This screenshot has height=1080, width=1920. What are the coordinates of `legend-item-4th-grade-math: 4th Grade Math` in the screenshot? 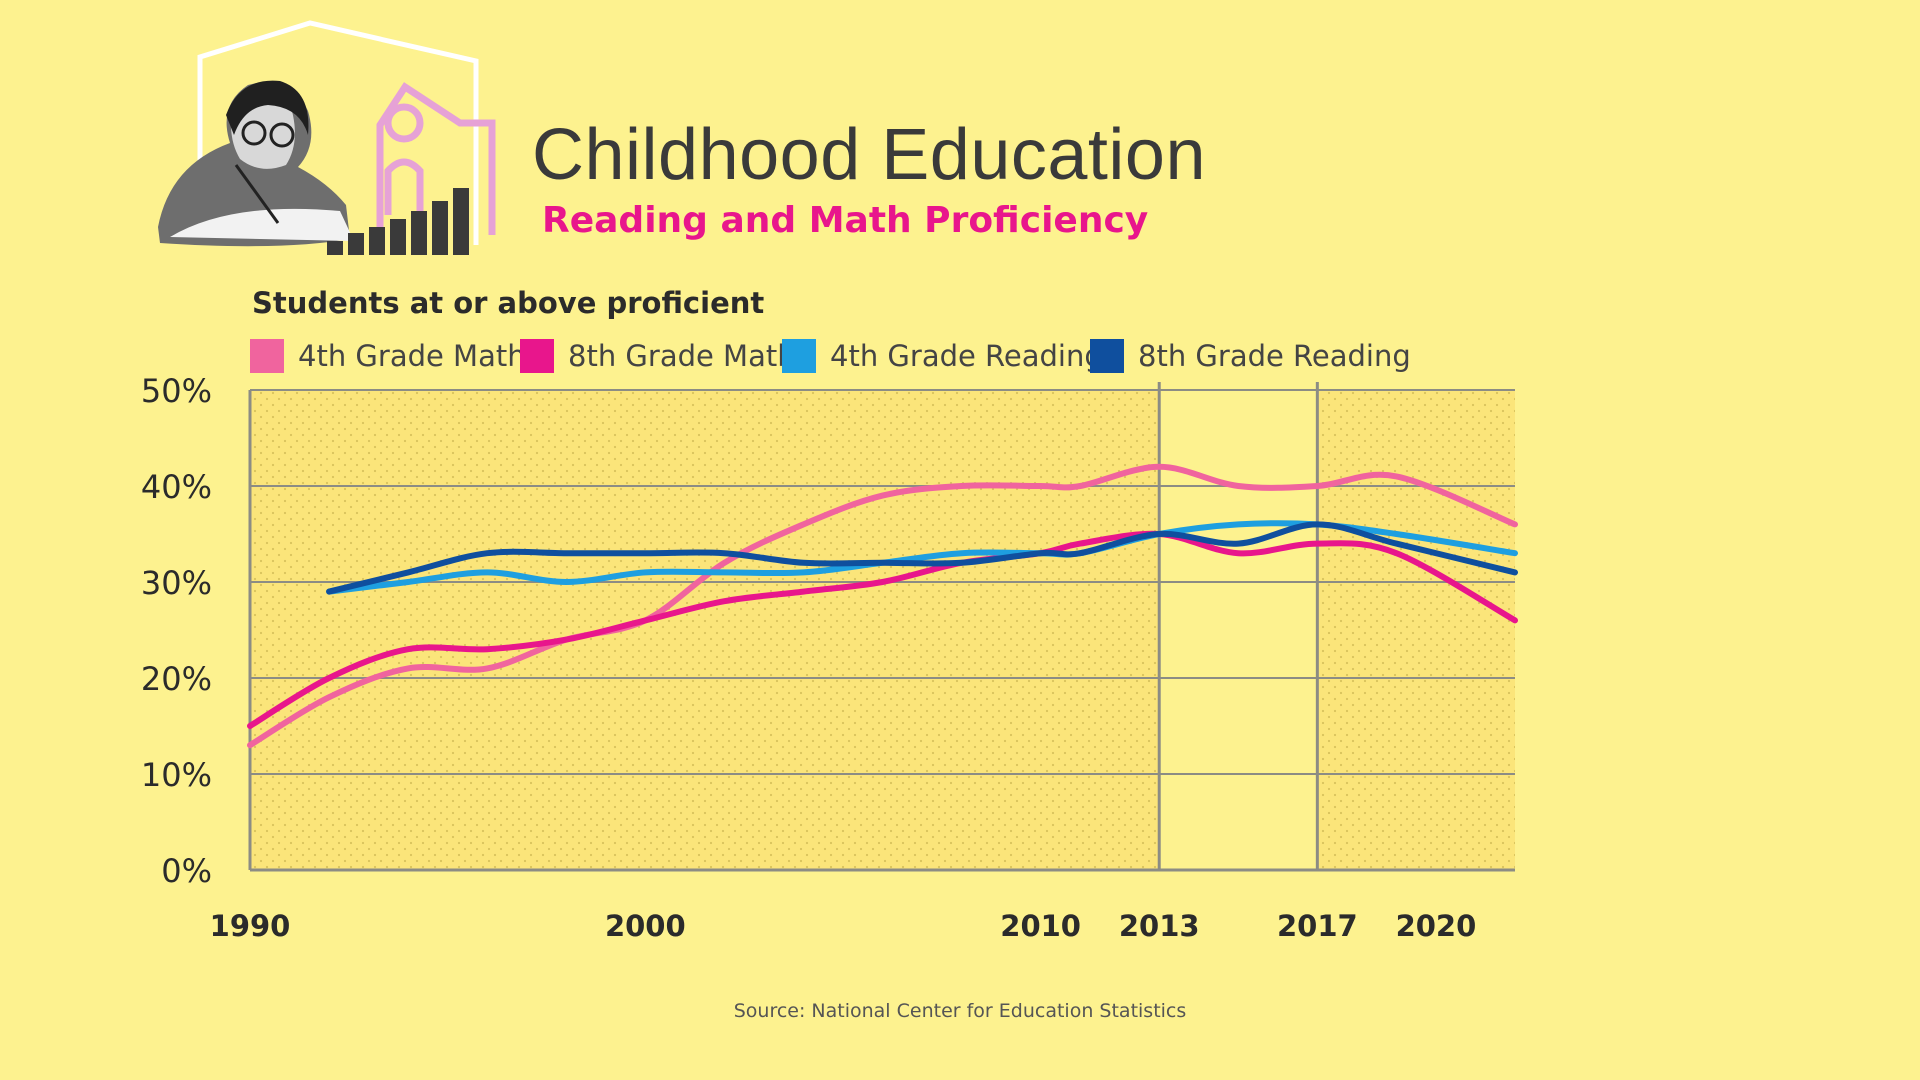 It's located at (388, 356).